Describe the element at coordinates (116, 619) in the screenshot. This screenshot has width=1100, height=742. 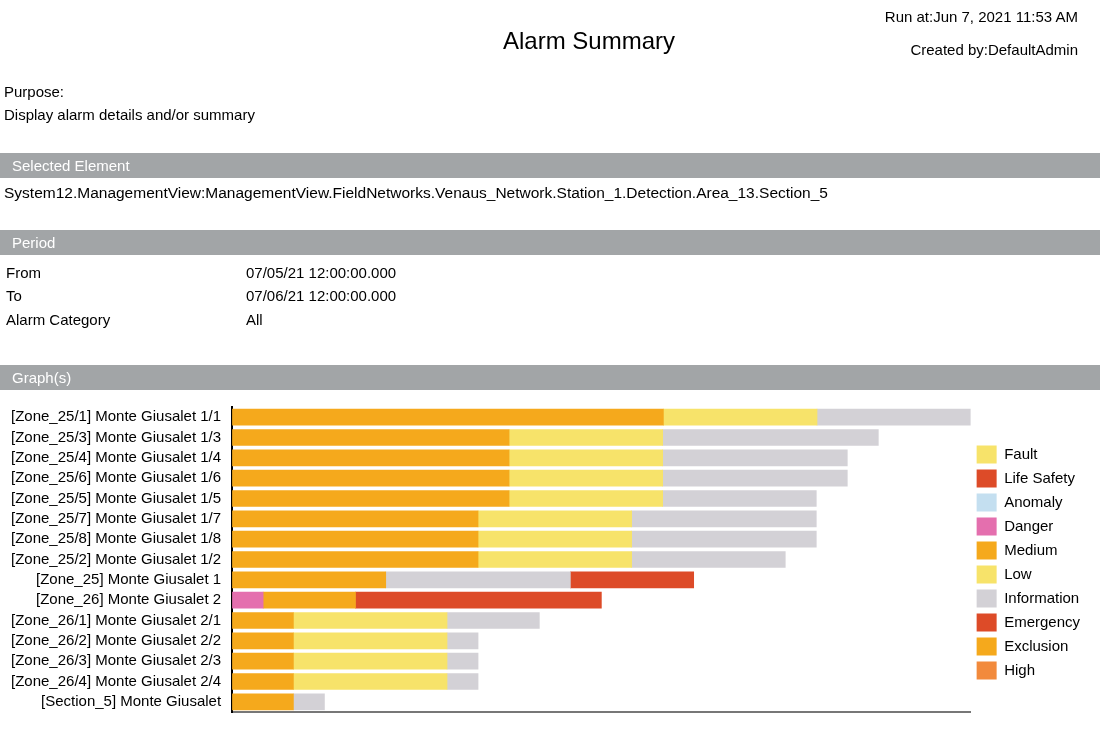
I see `y-tick-label: [Zone_26/1] Monte Giusalet 2/1` at that location.